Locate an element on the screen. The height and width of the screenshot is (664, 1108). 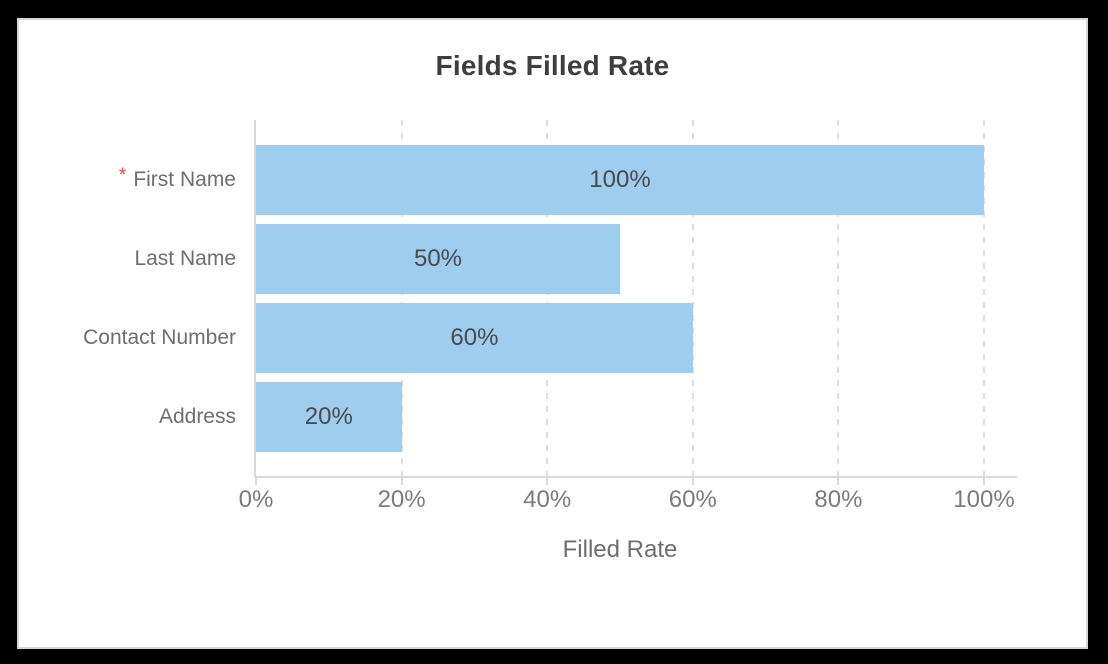
bar-contact-number: 60% is located at coordinates (474, 338).